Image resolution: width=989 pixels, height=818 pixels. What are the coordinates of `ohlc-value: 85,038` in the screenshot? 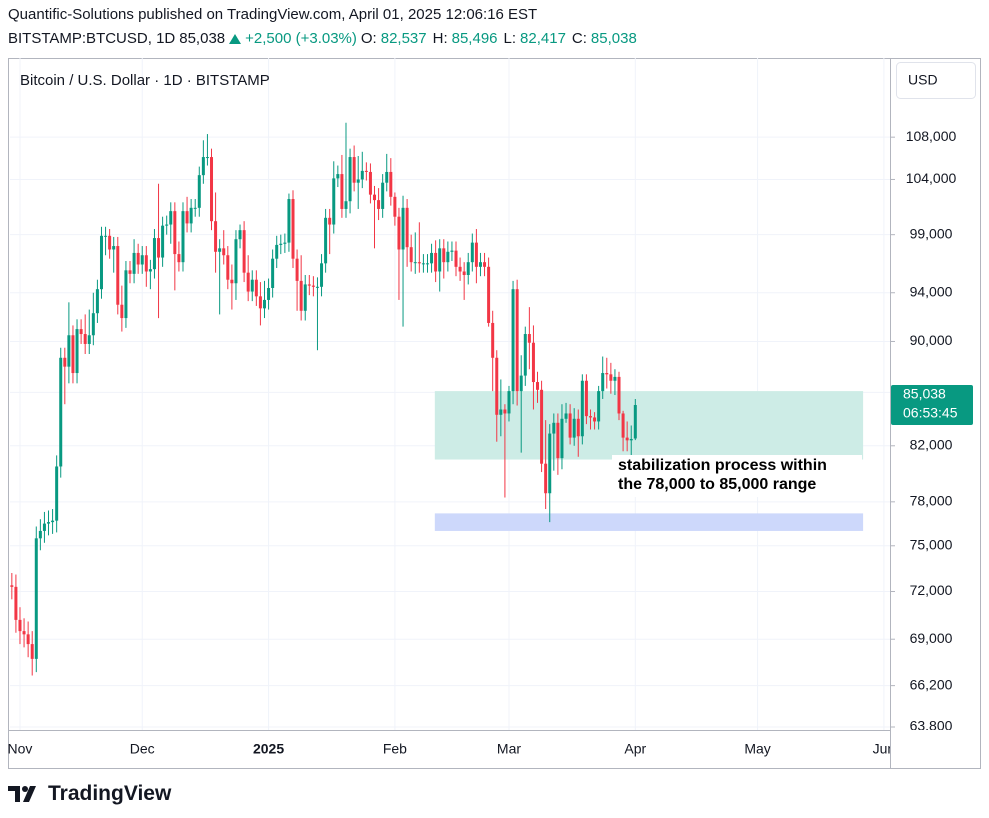 It's located at (613, 38).